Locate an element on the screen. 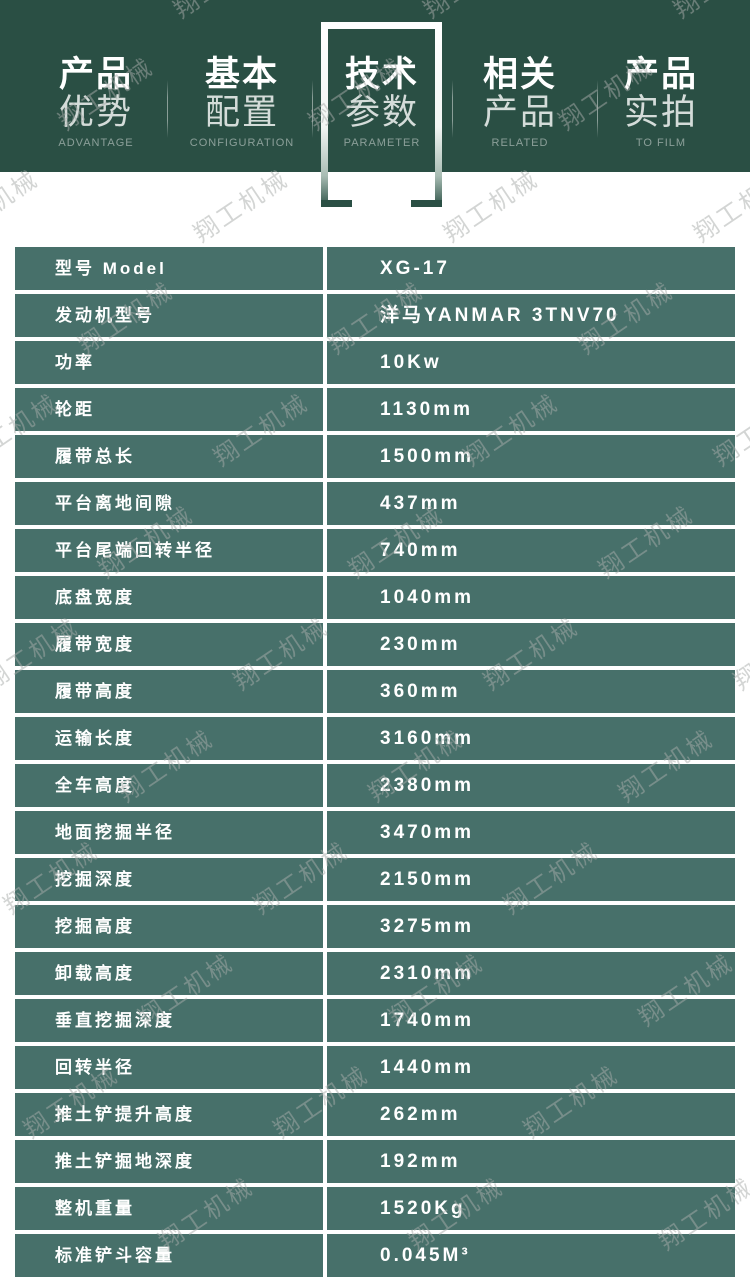  tab-subtitle-cn: 参数 is located at coordinates (381, 112).